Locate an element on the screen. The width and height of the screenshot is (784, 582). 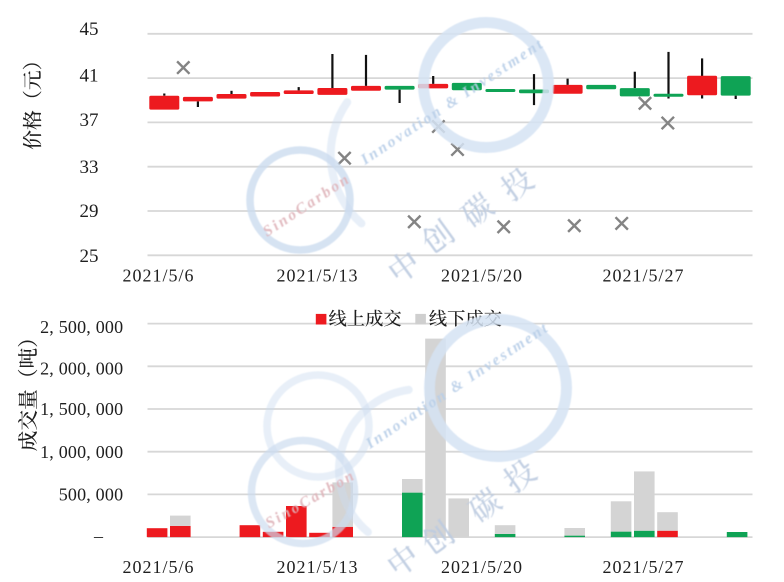
svg-text: 1, 000, 000 is located at coordinates (81, 452).